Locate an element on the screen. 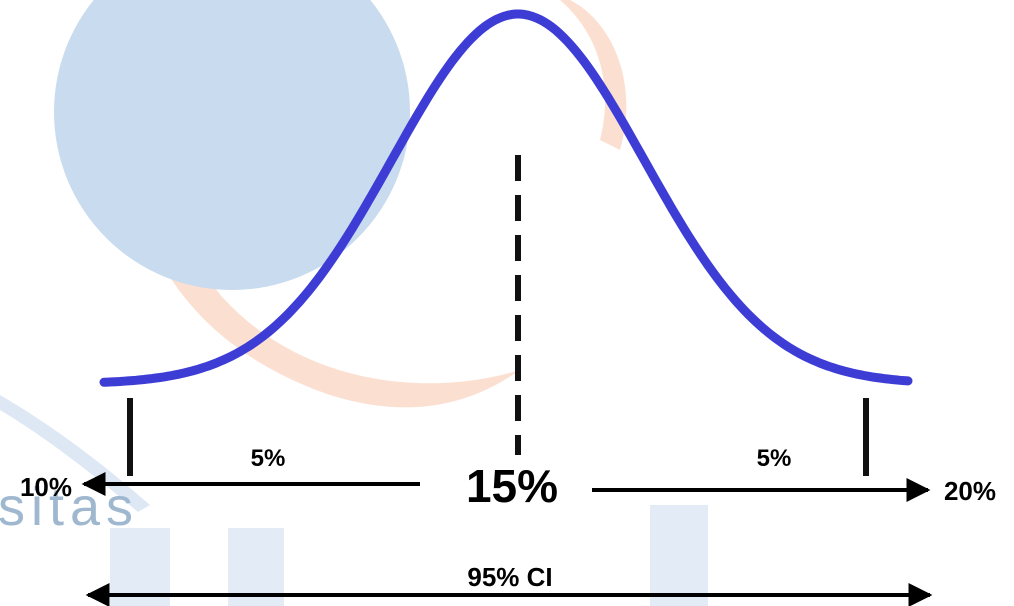  right-bound-label: 20% is located at coordinates (970, 491).